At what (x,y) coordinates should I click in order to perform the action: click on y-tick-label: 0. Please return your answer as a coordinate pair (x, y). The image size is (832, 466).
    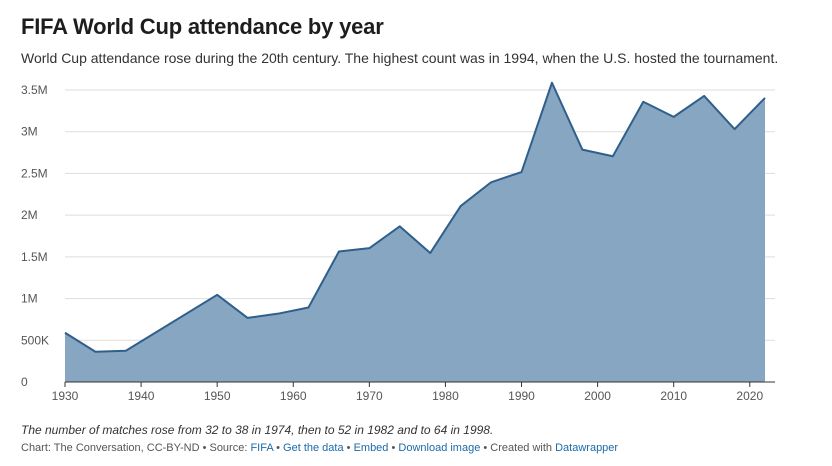
    Looking at the image, I should click on (24, 382).